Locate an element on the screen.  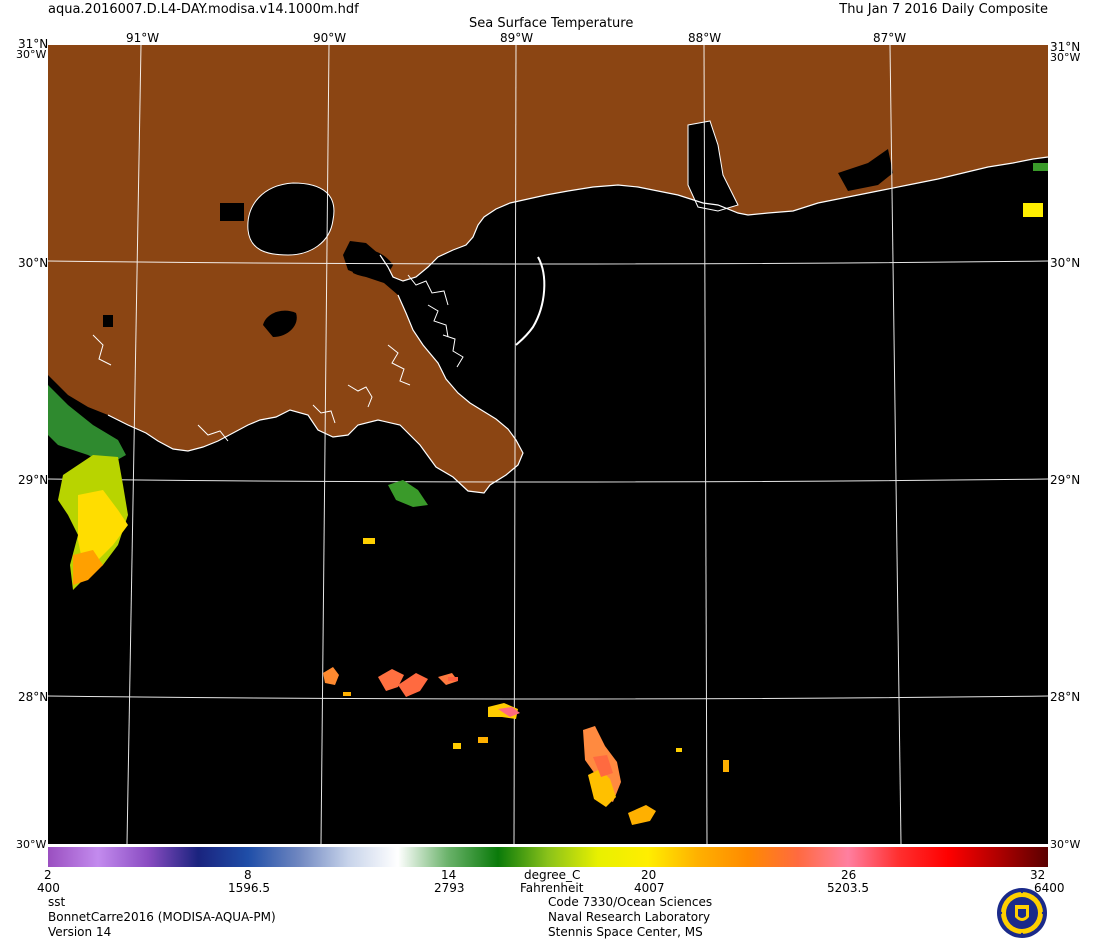
date-label: Thu Jan 7 2016 Daily Composite is located at coordinates (943, 9).